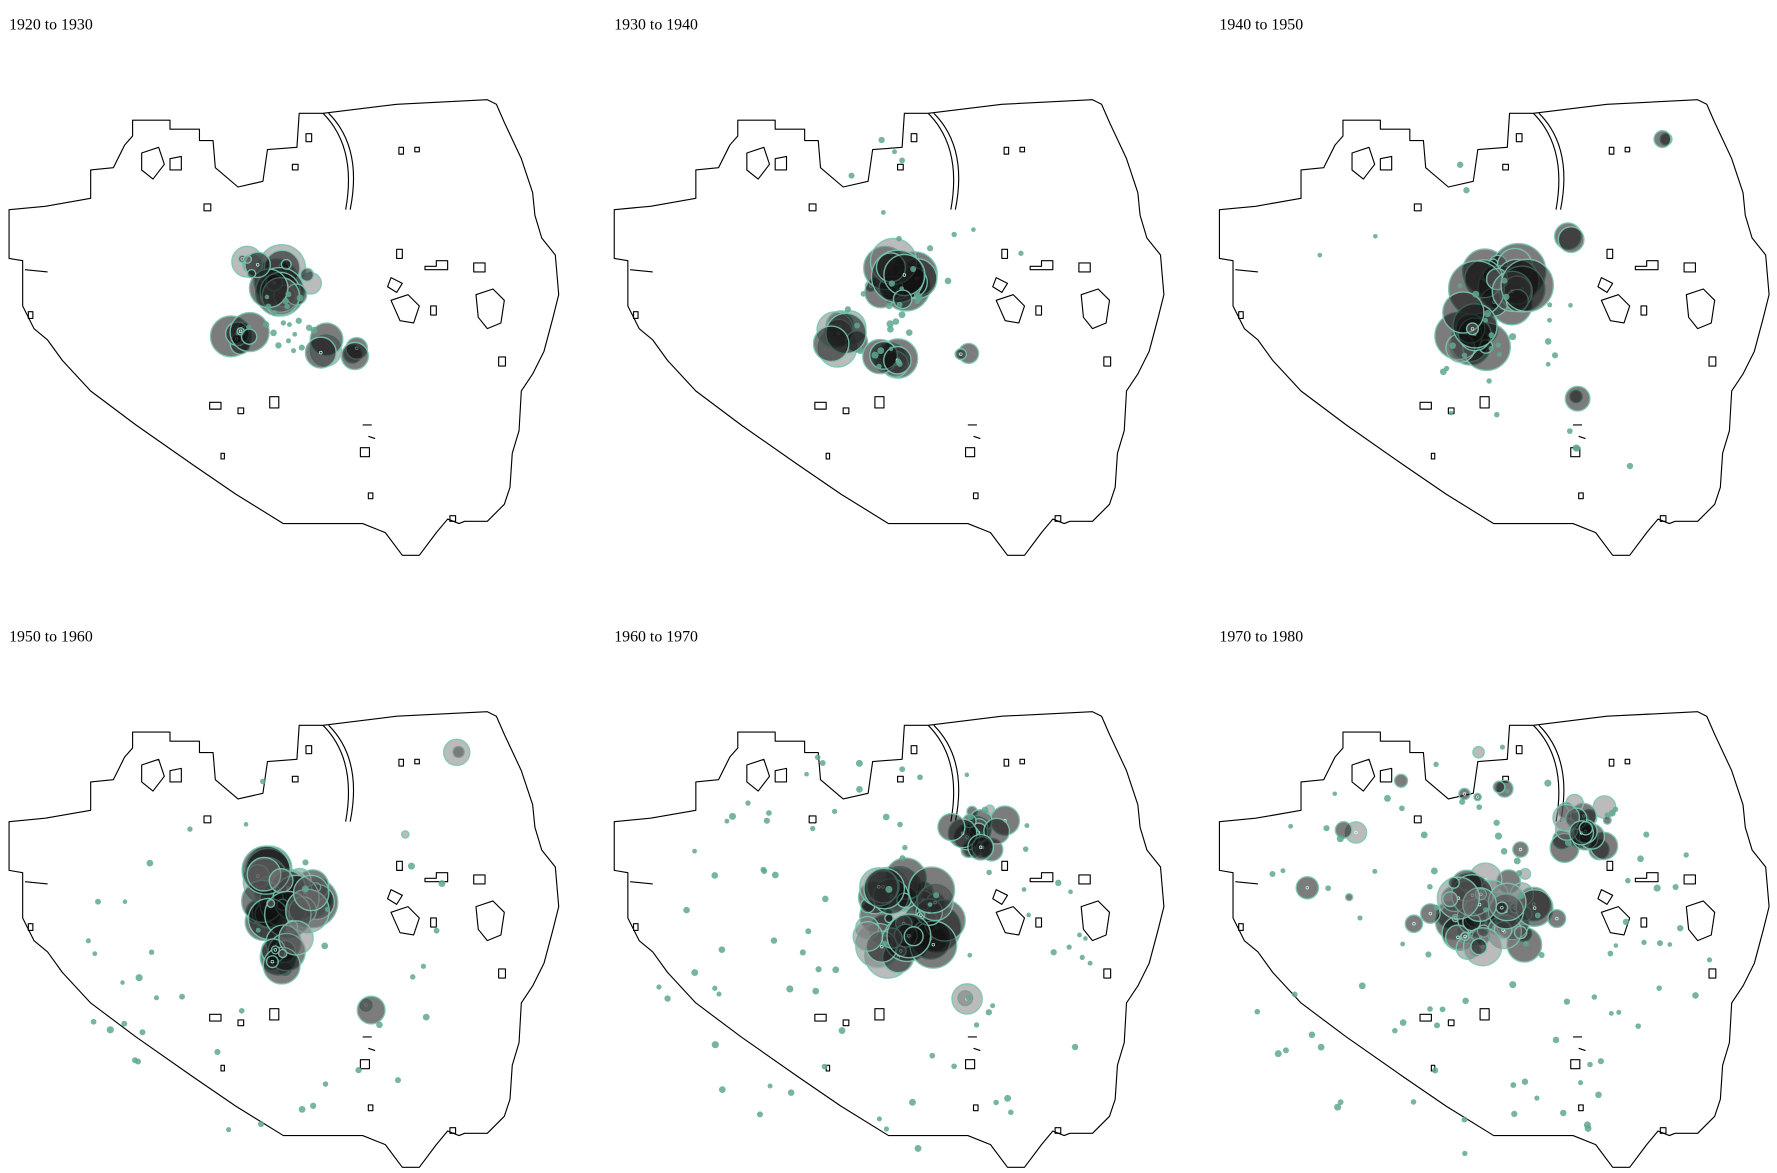 Image resolution: width=1777 pixels, height=1173 pixels. What do you see at coordinates (284, 327) in the screenshot?
I see `city-outline` at bounding box center [284, 327].